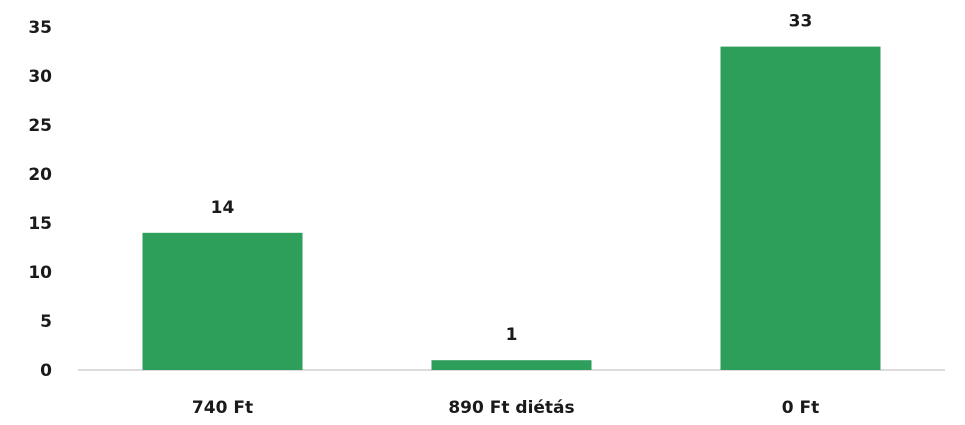  What do you see at coordinates (40, 77) in the screenshot?
I see `y-tick-label: 30` at bounding box center [40, 77].